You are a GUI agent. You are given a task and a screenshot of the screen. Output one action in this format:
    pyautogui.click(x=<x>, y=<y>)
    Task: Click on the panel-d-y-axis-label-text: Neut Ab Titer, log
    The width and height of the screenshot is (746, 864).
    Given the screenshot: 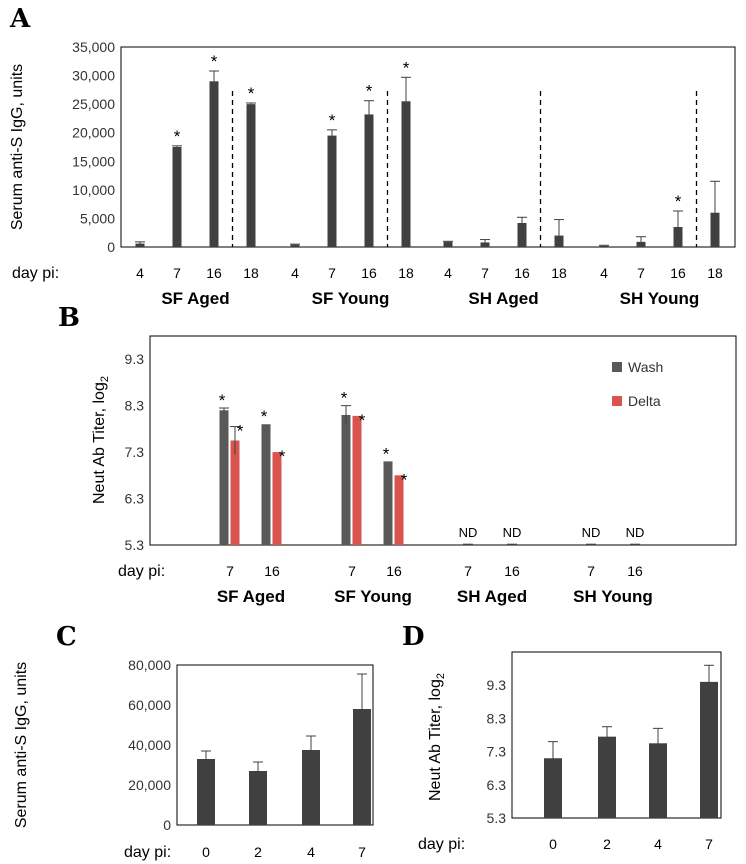 What is the action you would take?
    pyautogui.click(x=435, y=740)
    